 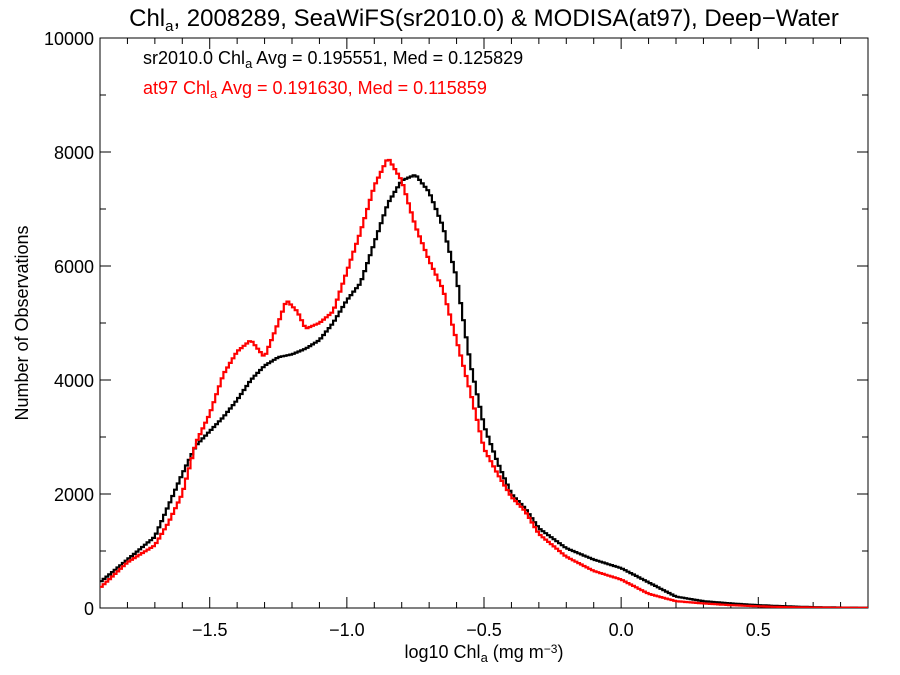 What do you see at coordinates (89, 609) in the screenshot?
I see `y-tick-label: 0` at bounding box center [89, 609].